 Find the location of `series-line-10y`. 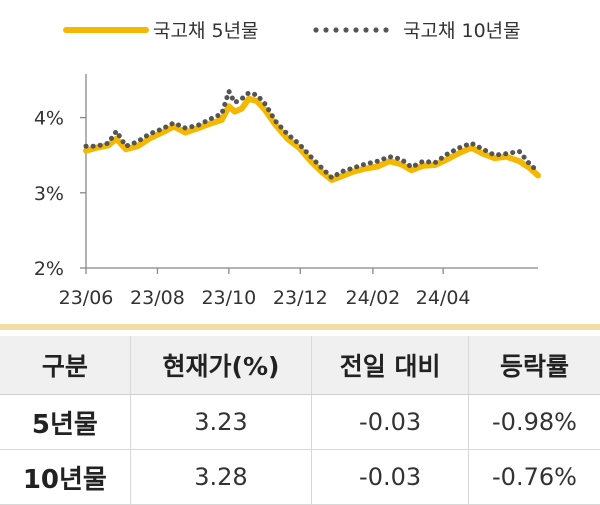

series-line-10y is located at coordinates (312, 134).